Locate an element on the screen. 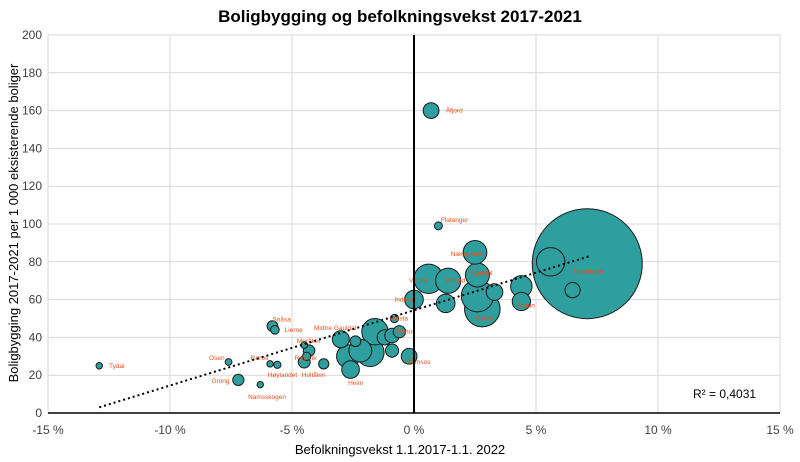  data-label: Osen is located at coordinates (217, 358).